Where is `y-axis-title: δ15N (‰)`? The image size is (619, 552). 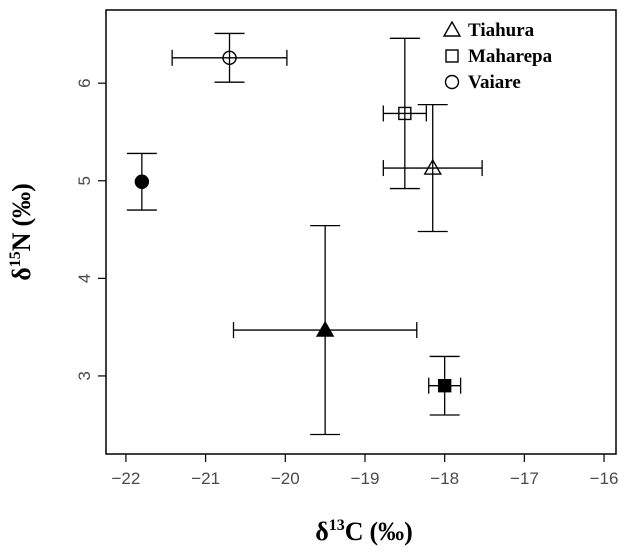 y-axis-title: δ15N (‰) is located at coordinates (21, 232).